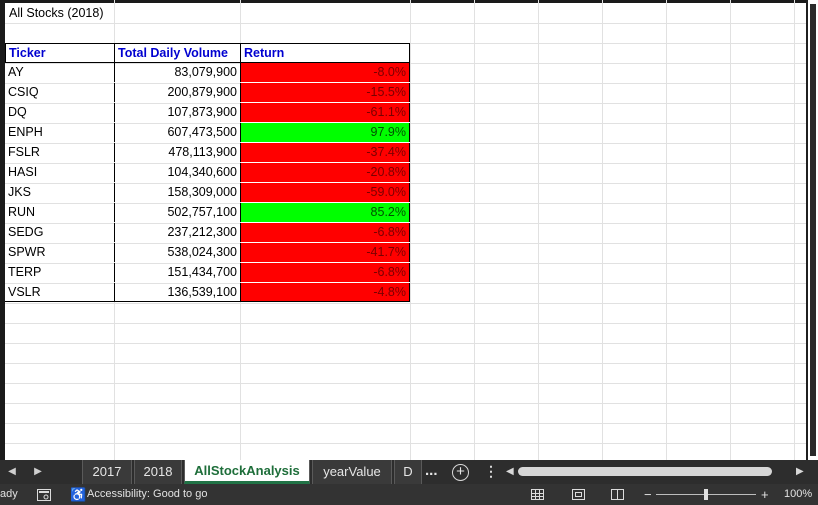 Image resolution: width=818 pixels, height=505 pixels. What do you see at coordinates (648, 494) in the screenshot?
I see `zoom-out-button: −` at bounding box center [648, 494].